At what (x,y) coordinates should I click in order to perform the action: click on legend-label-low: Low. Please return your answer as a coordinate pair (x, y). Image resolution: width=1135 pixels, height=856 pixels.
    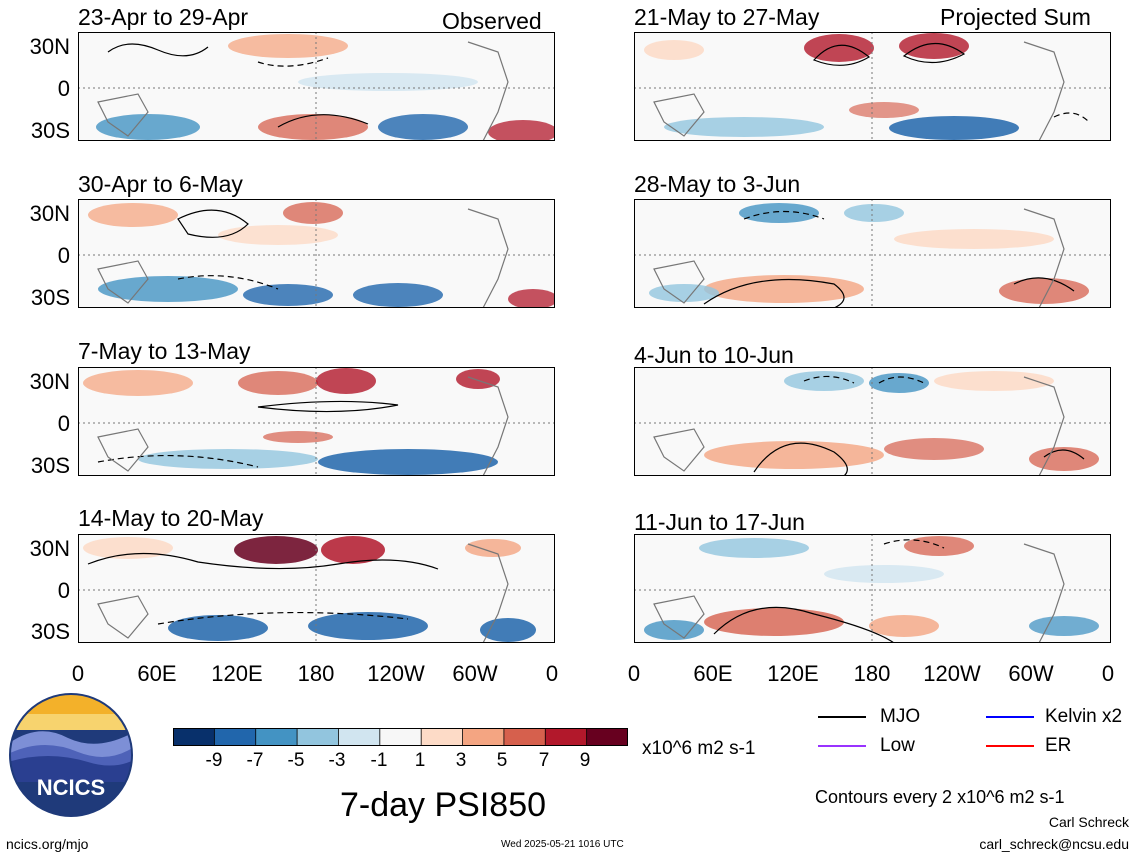
    Looking at the image, I should click on (897, 745).